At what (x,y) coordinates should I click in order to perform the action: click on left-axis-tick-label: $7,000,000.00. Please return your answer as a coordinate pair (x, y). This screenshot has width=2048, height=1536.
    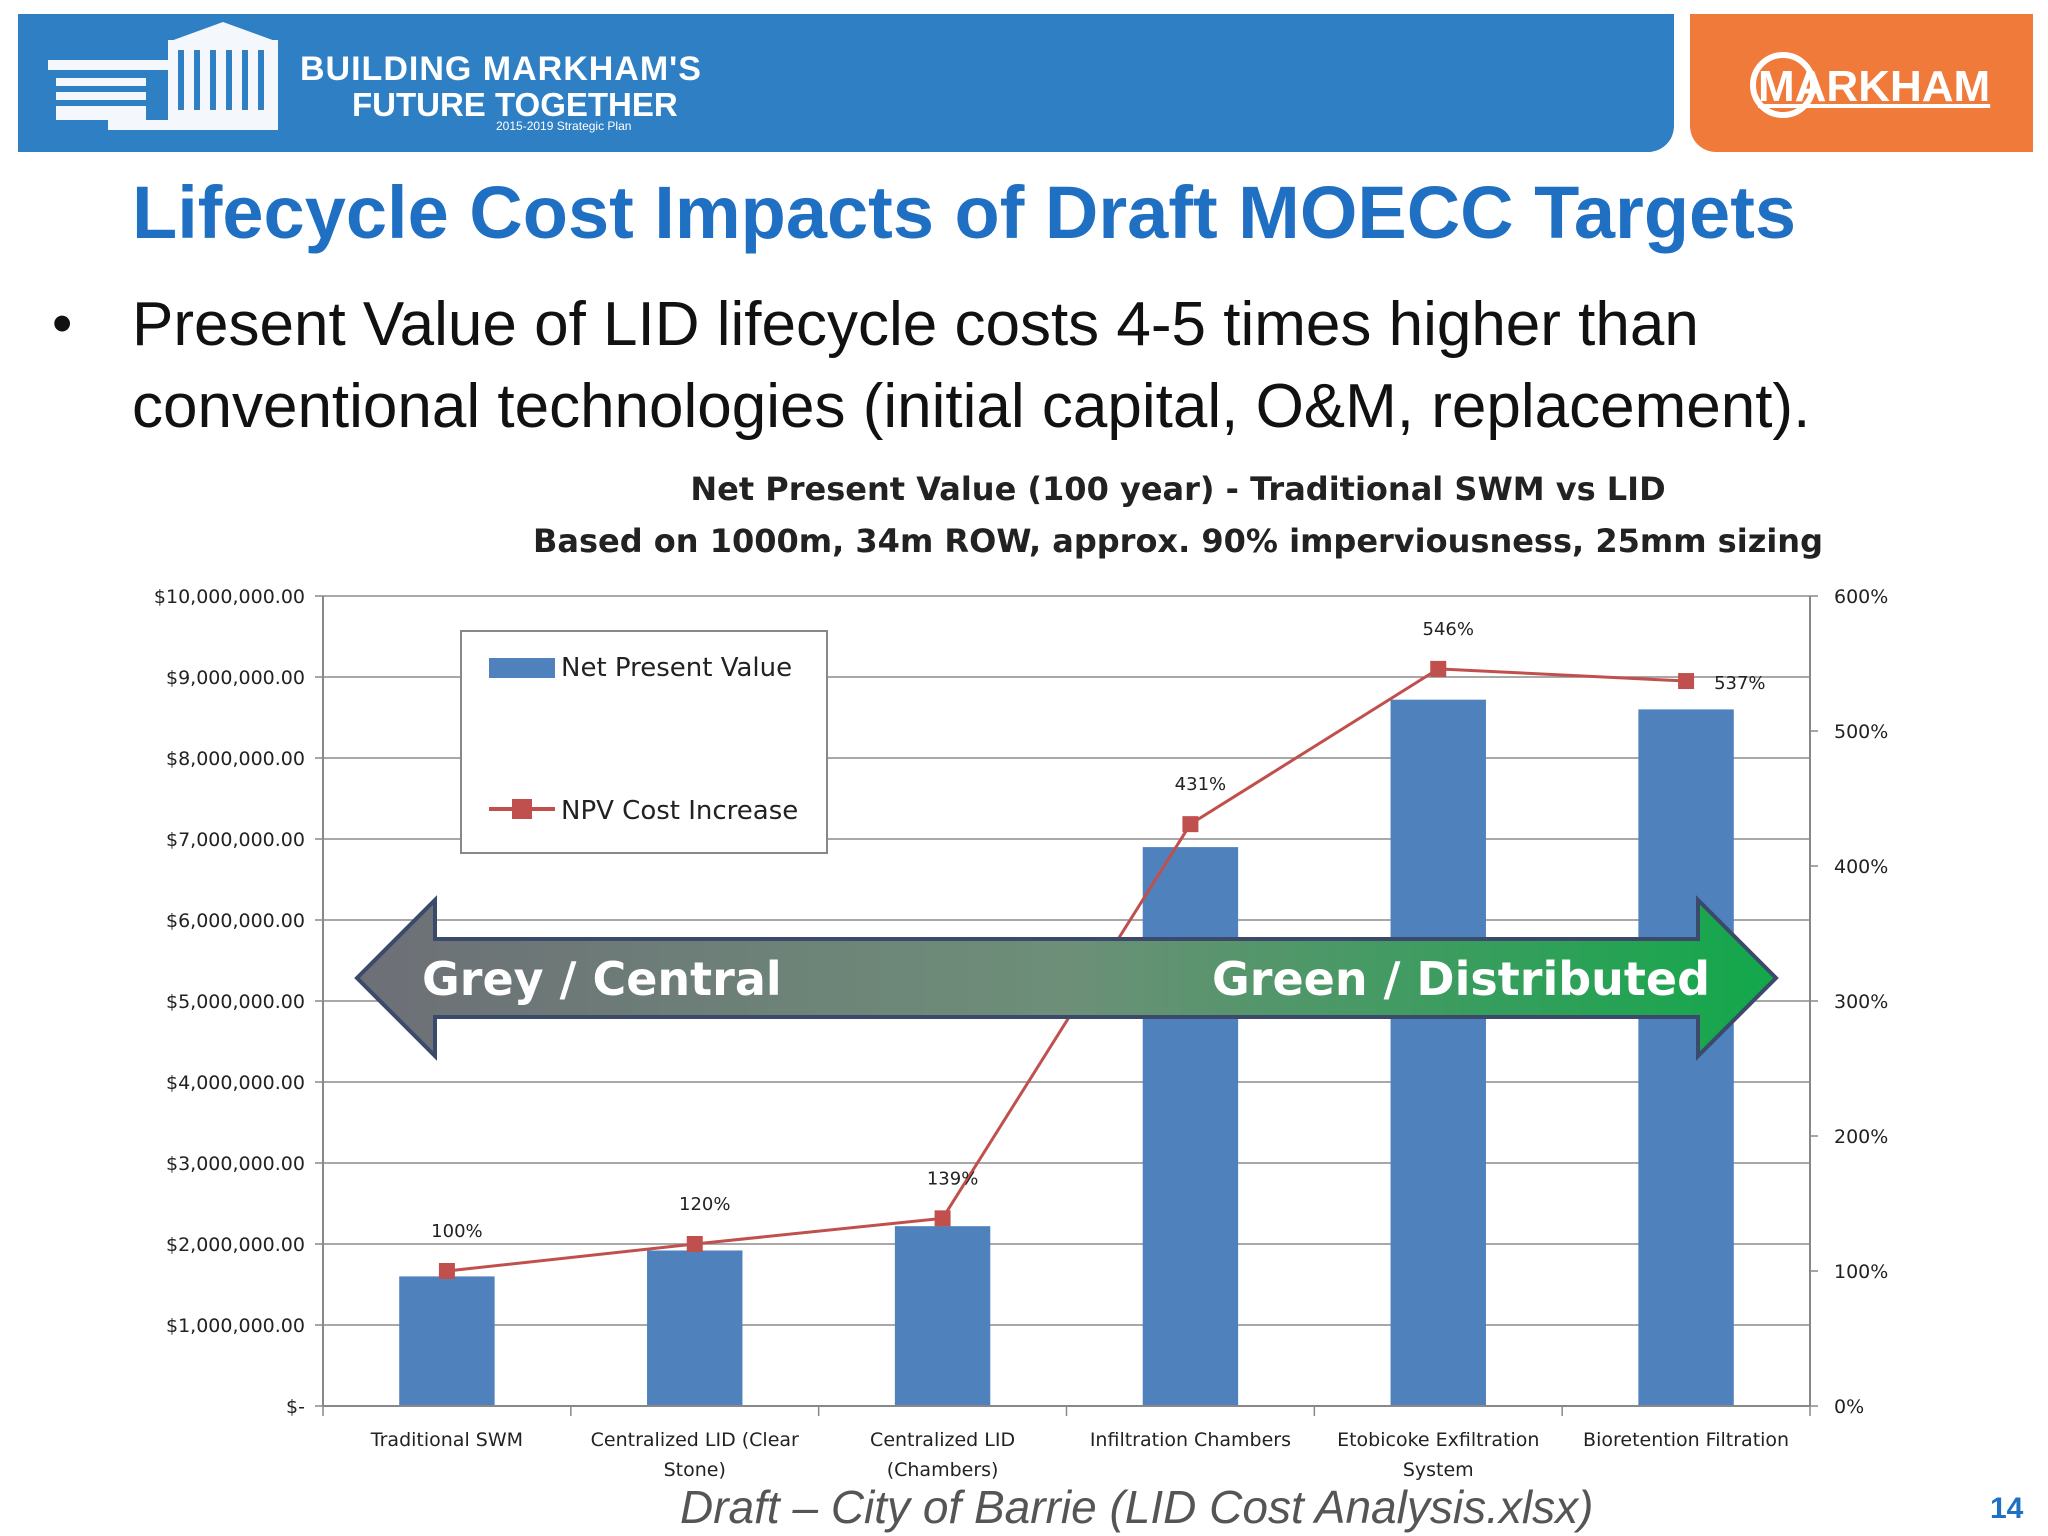
    Looking at the image, I should click on (235, 840).